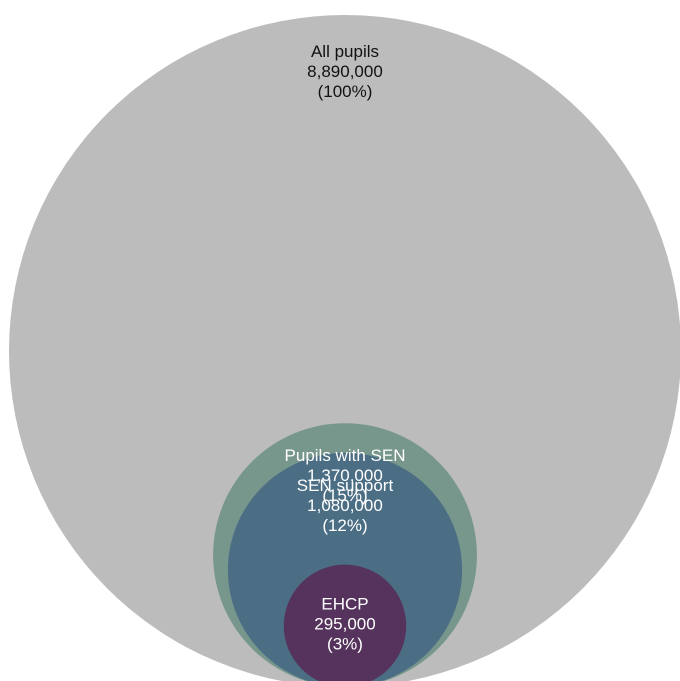  Describe the element at coordinates (344, 525) in the screenshot. I see `sen-support-percent-label: (12%)` at that location.